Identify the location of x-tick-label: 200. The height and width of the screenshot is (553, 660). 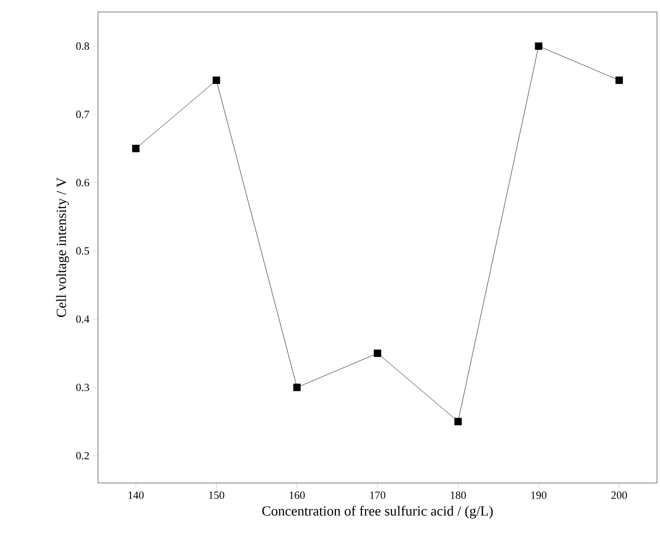
(619, 495).